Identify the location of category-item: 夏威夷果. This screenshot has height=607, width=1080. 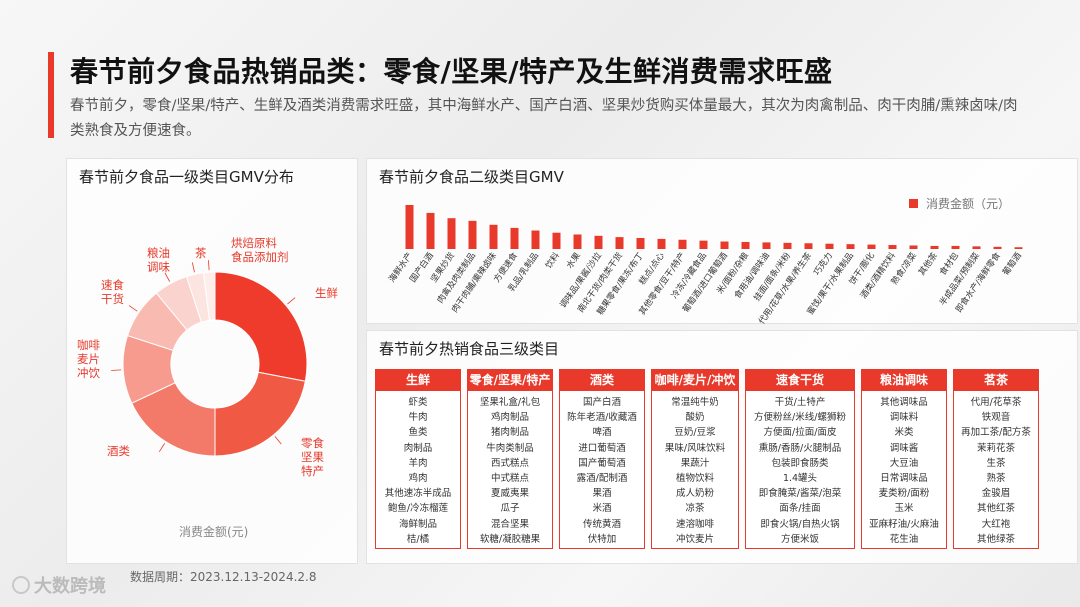
(509, 494).